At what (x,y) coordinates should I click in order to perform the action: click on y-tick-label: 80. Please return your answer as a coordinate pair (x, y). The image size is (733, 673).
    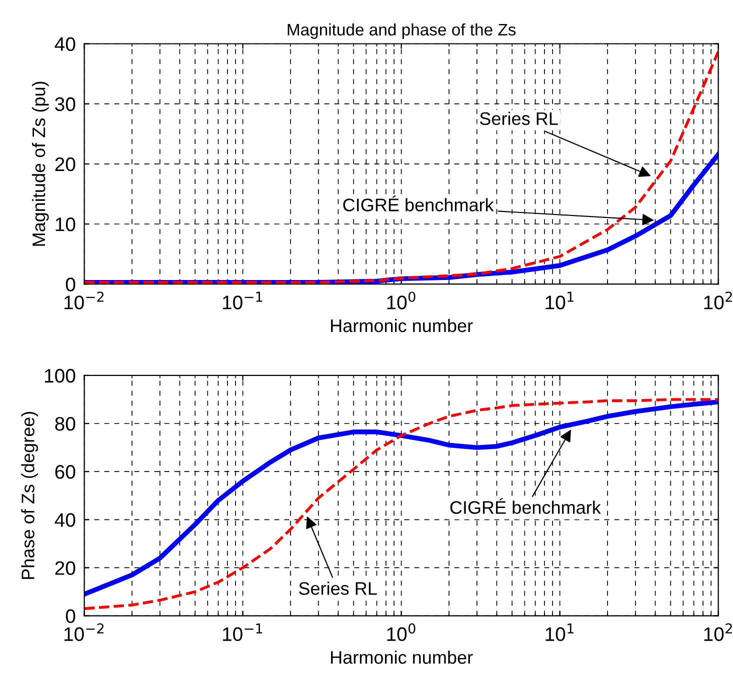
    Looking at the image, I should click on (65, 423).